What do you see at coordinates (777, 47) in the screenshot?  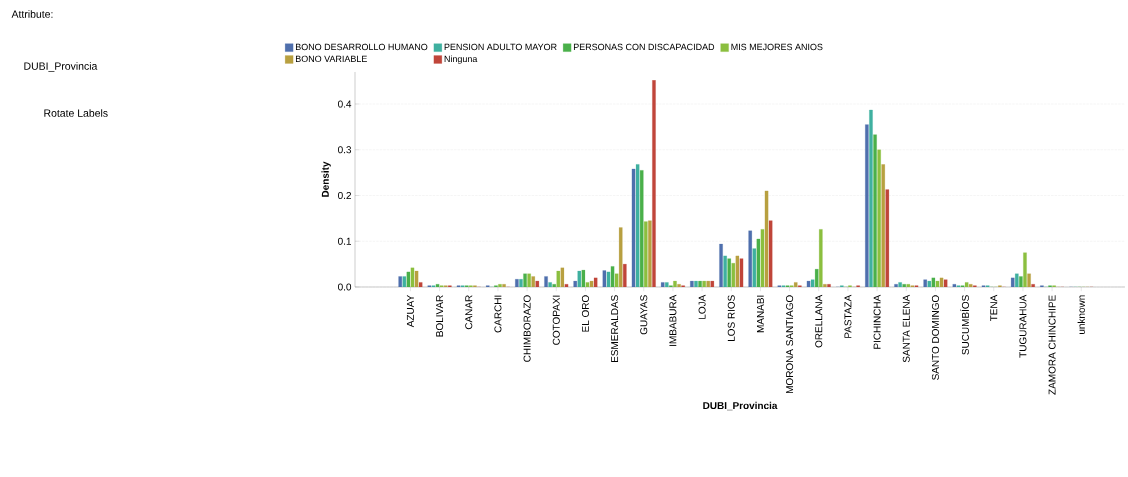 I see `legend-label: MIS MEJORES ANIOS` at bounding box center [777, 47].